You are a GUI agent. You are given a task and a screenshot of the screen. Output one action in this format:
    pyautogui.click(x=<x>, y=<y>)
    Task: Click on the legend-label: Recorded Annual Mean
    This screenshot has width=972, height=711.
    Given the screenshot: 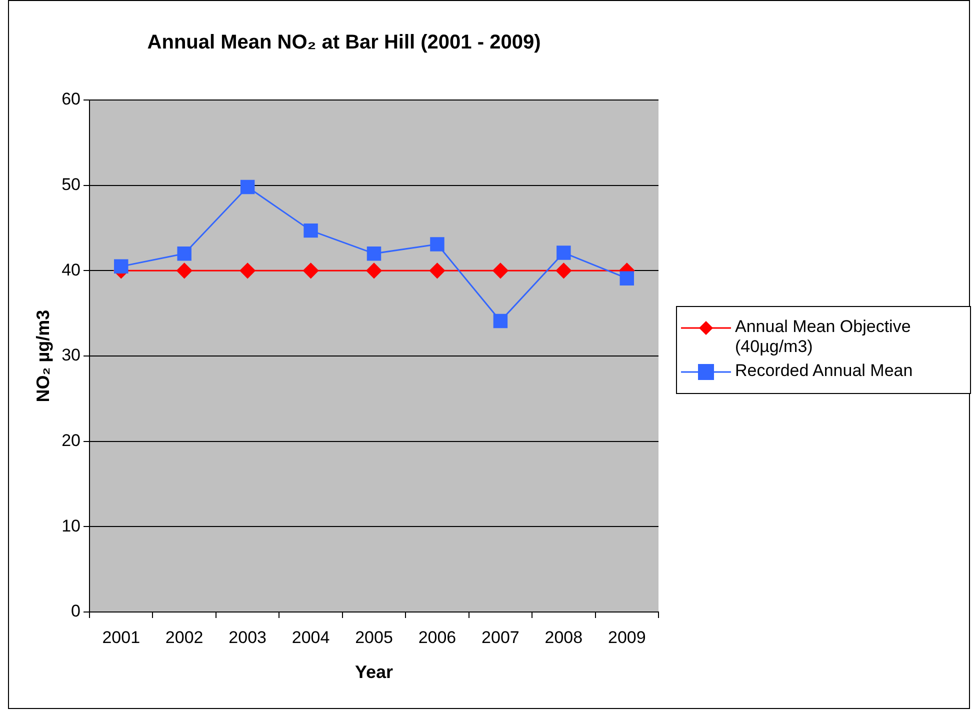 What is the action you would take?
    pyautogui.click(x=824, y=371)
    